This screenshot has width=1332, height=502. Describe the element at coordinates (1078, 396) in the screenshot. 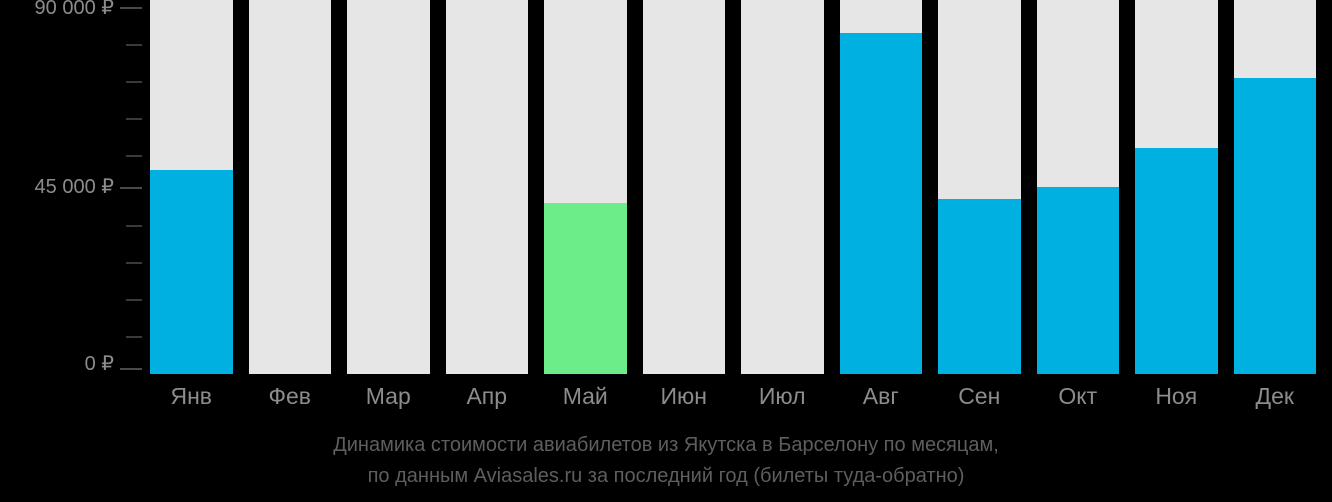

I see `x-axis-label-окт: Окт` at that location.